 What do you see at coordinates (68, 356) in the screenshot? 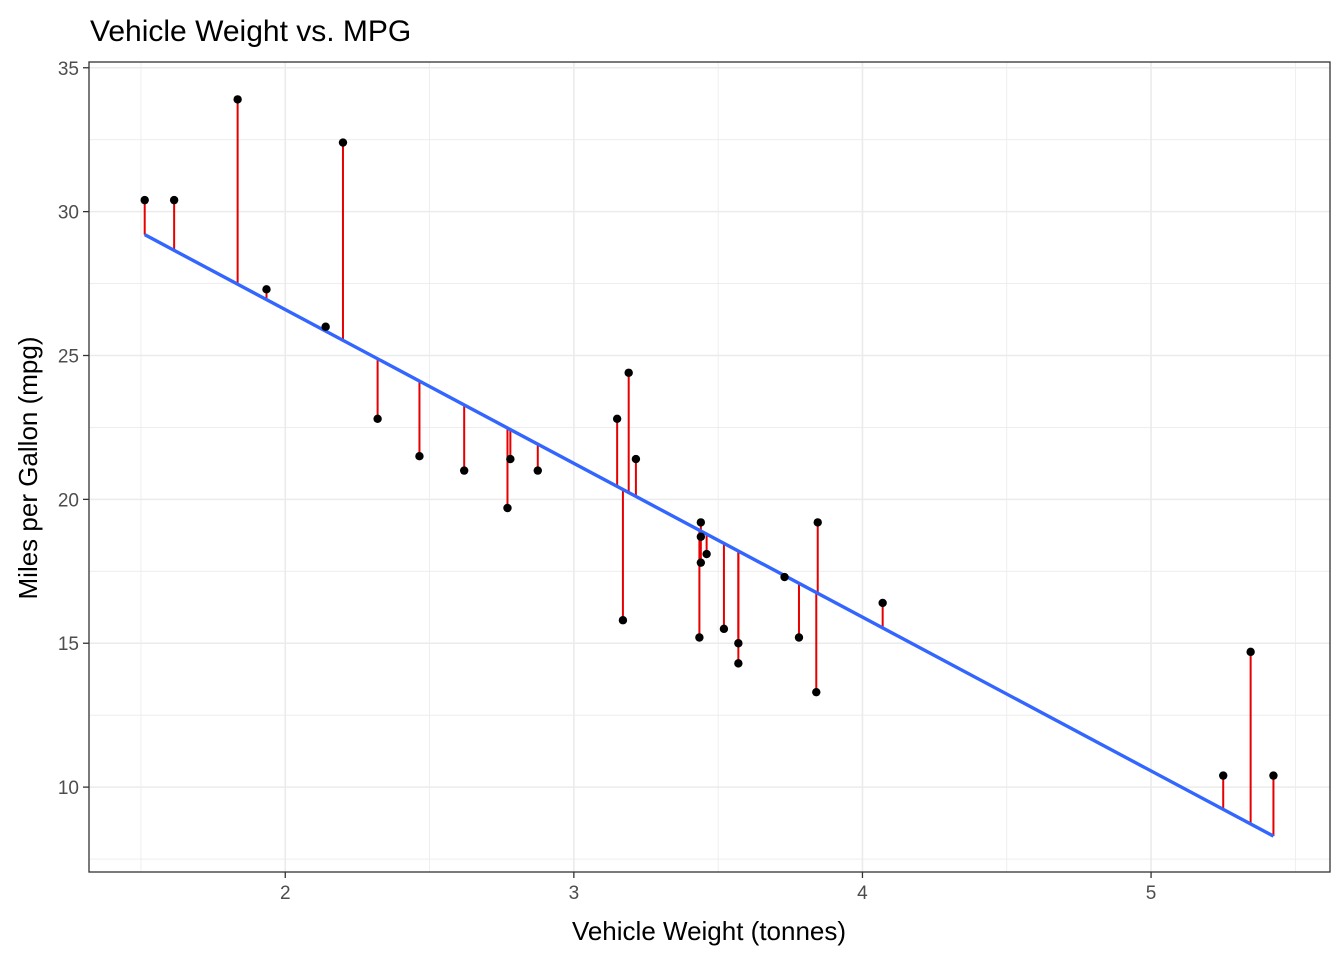
I see `y-tick-label: 25` at bounding box center [68, 356].